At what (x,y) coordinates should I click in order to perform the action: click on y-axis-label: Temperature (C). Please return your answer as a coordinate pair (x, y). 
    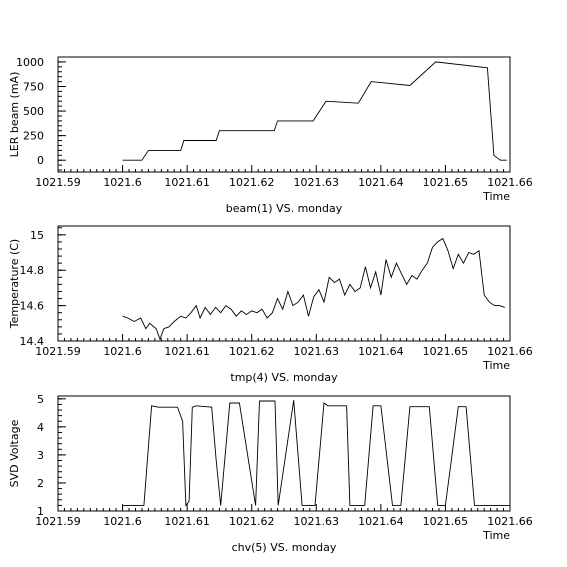
    Looking at the image, I should click on (14, 284).